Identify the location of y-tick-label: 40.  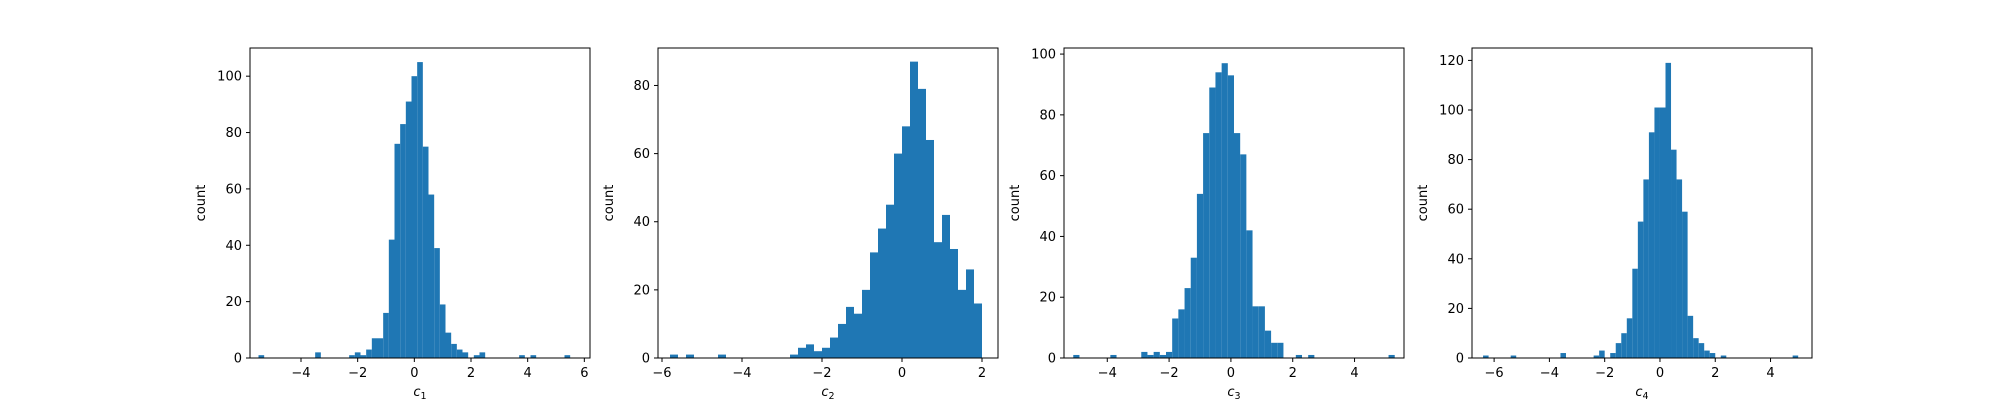
(1455, 259).